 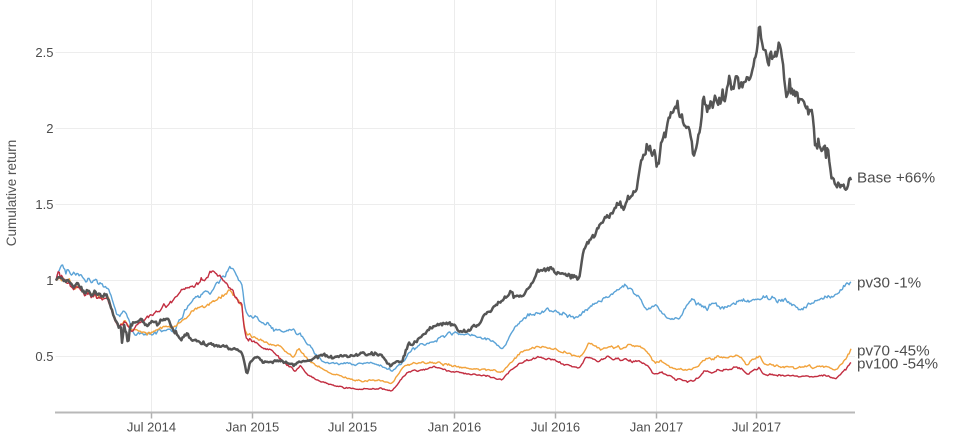 I want to click on svg-text: pv70 -45%, so click(x=893, y=351).